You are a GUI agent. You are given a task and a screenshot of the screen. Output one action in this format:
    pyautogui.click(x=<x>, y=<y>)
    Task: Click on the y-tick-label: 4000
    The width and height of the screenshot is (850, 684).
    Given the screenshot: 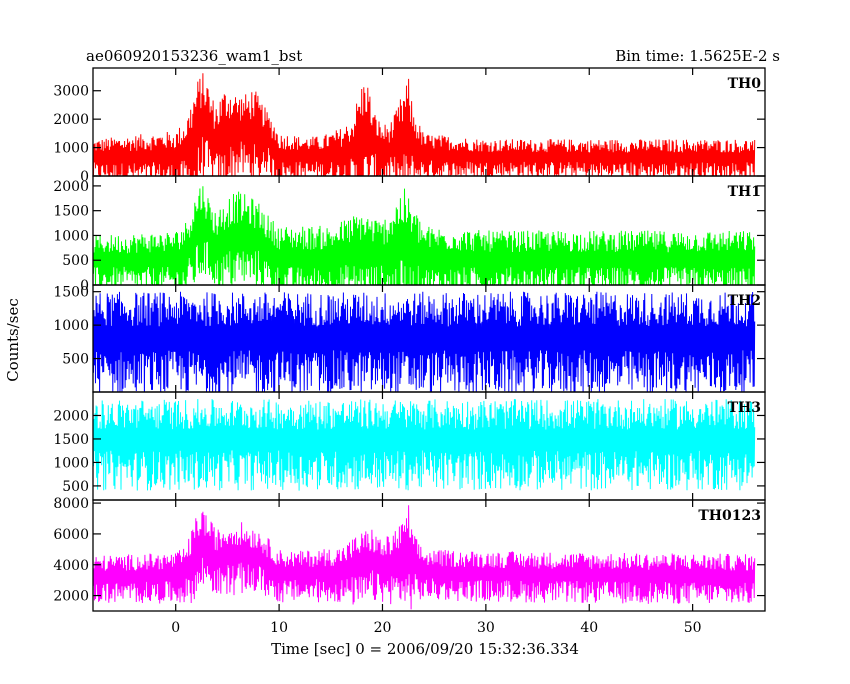 What is the action you would take?
    pyautogui.click(x=71, y=566)
    